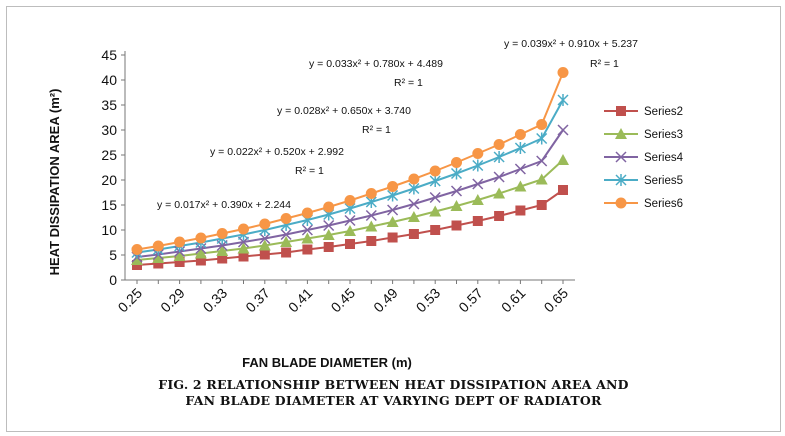 This screenshot has width=785, height=436. I want to click on trendline-equation: y = 0.033x² + 0.780x + 4.489, so click(376, 64).